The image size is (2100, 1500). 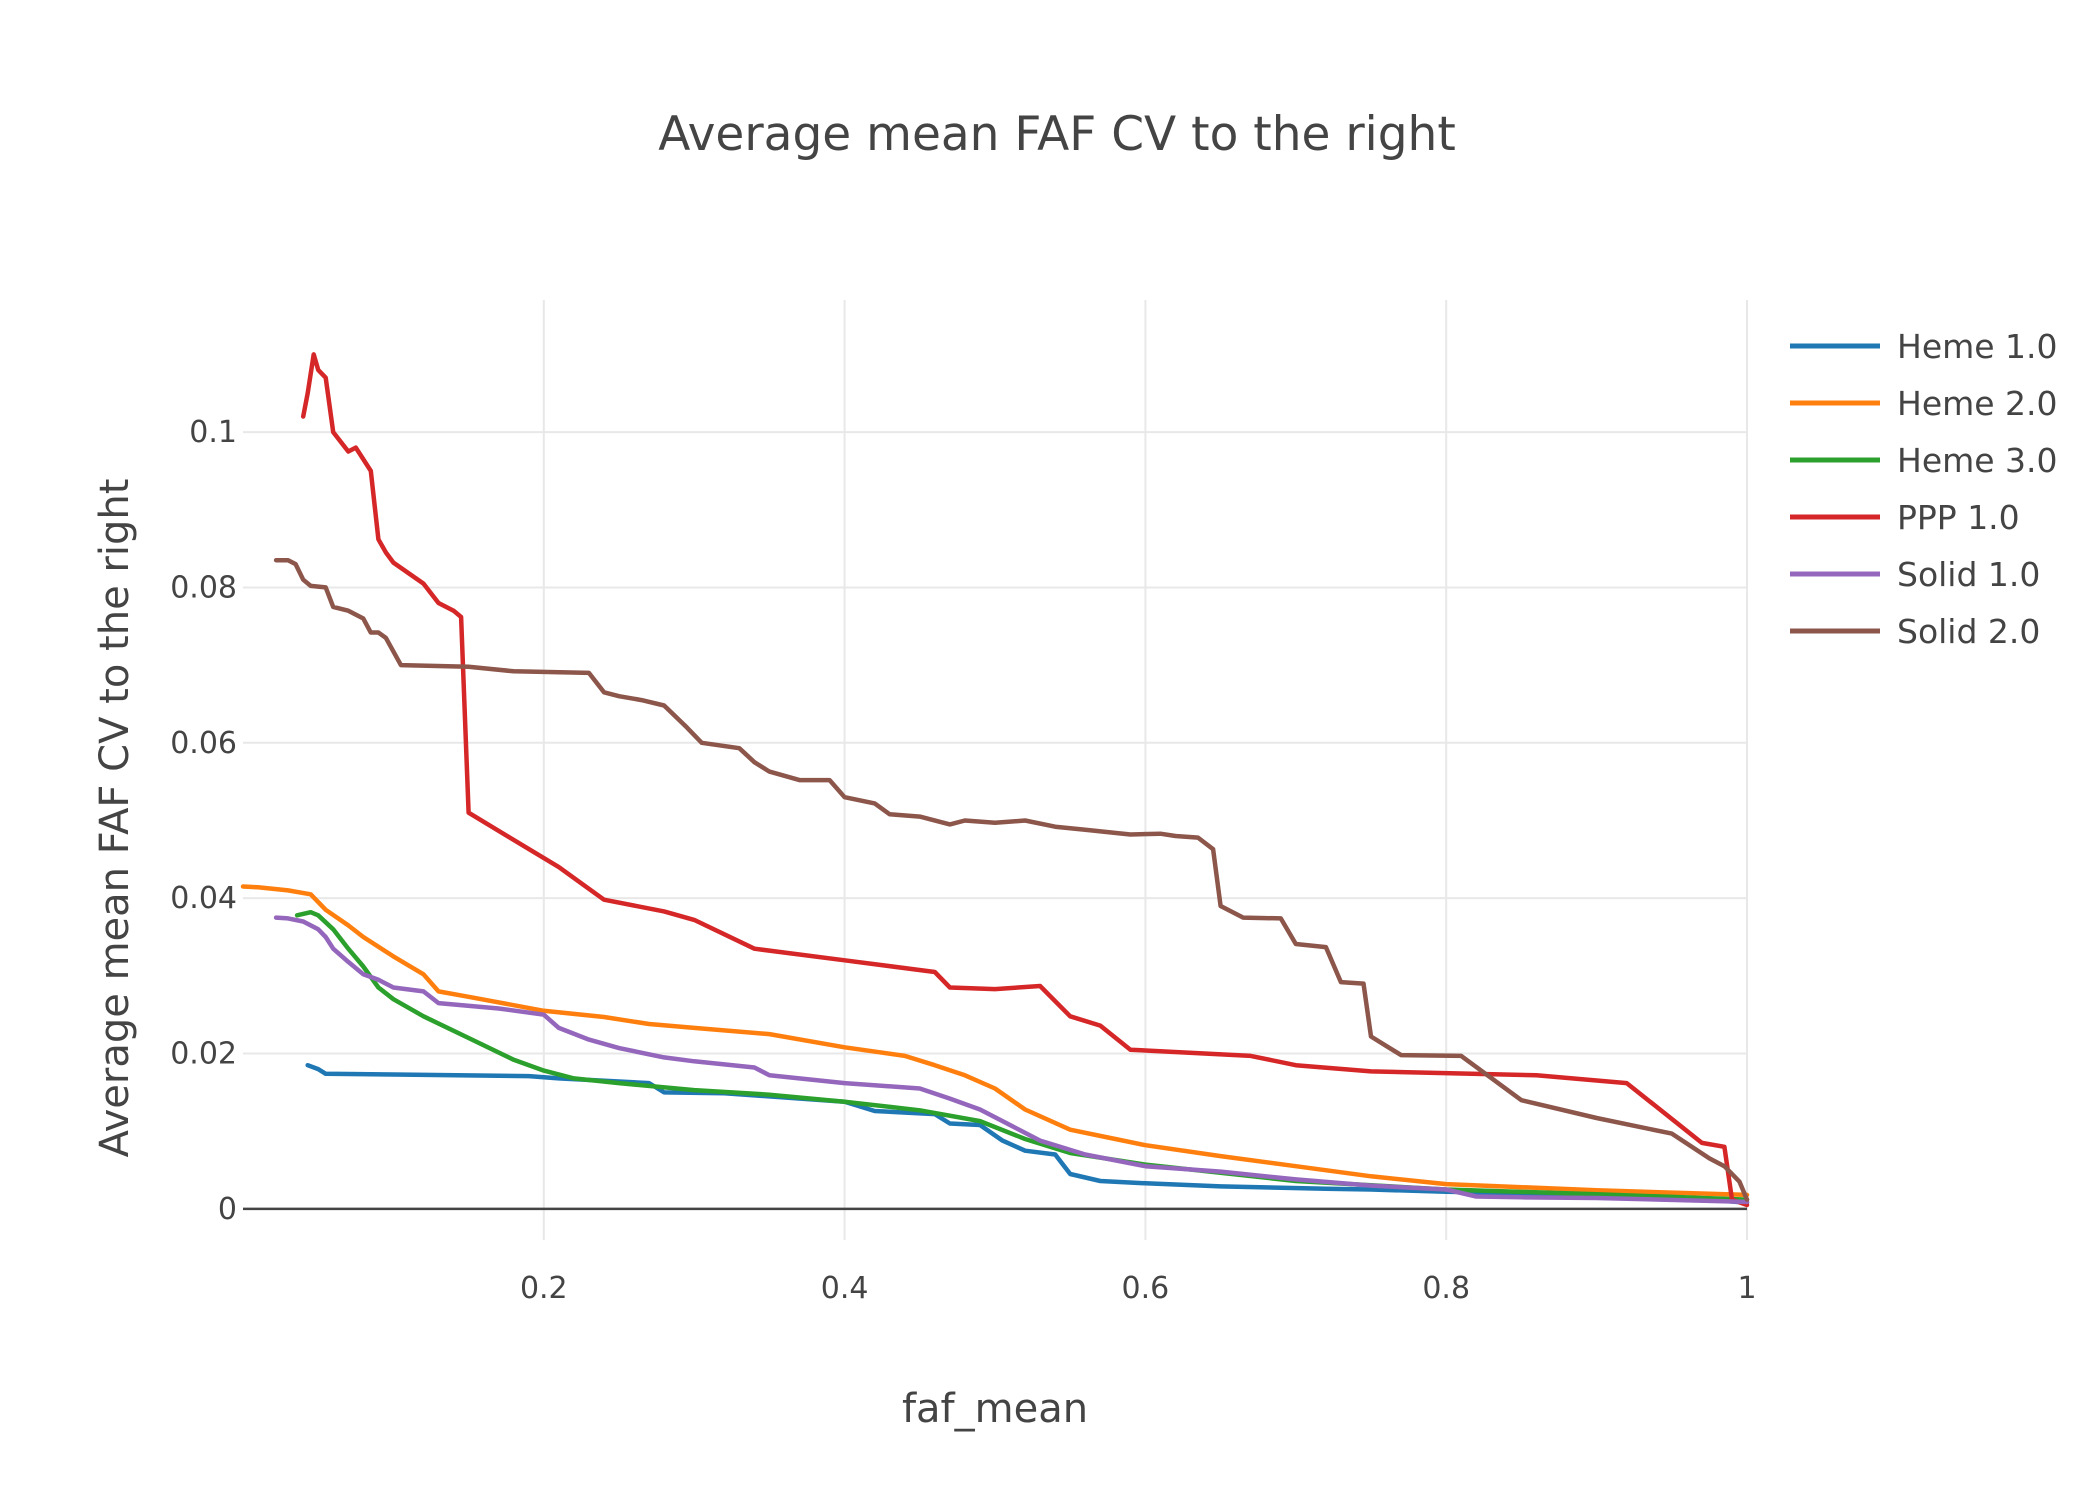 What do you see at coordinates (203, 587) in the screenshot?
I see `y-tick-label: 0.08` at bounding box center [203, 587].